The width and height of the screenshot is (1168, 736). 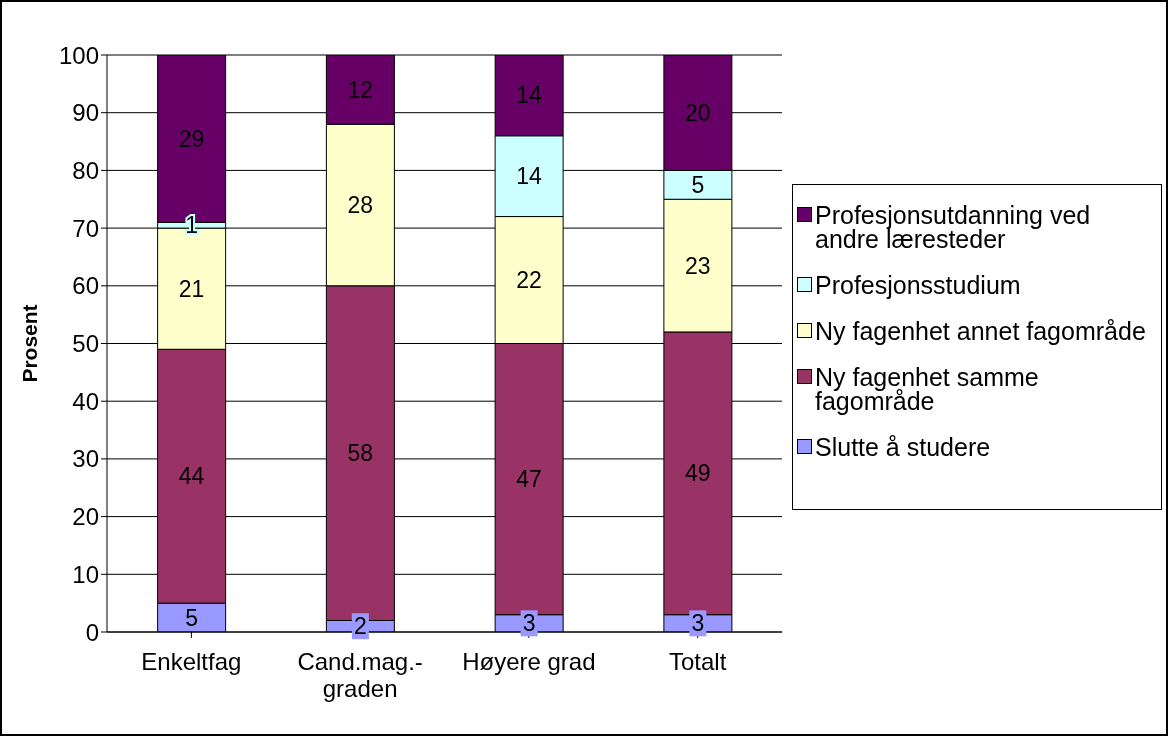 I want to click on y-tick-label: 50, so click(x=85, y=344).